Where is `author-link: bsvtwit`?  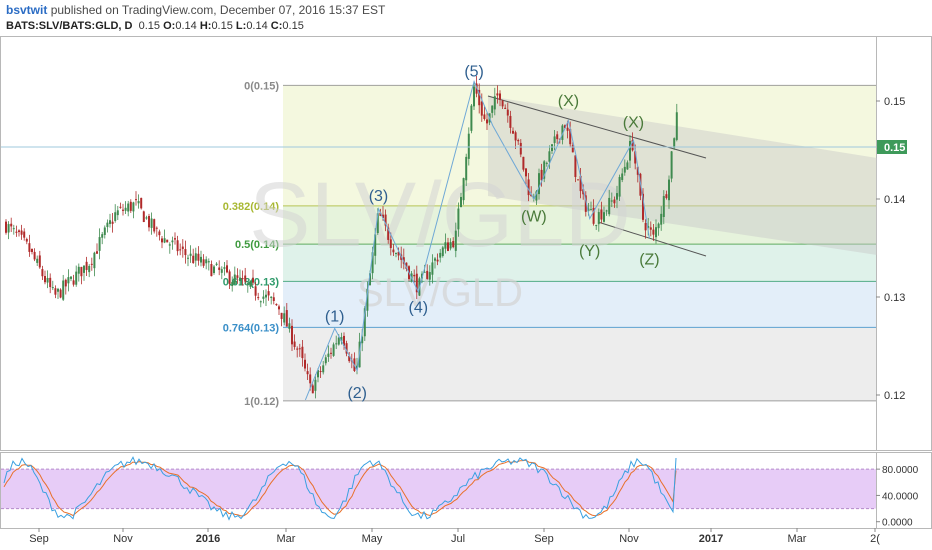
author-link: bsvtwit is located at coordinates (27, 10).